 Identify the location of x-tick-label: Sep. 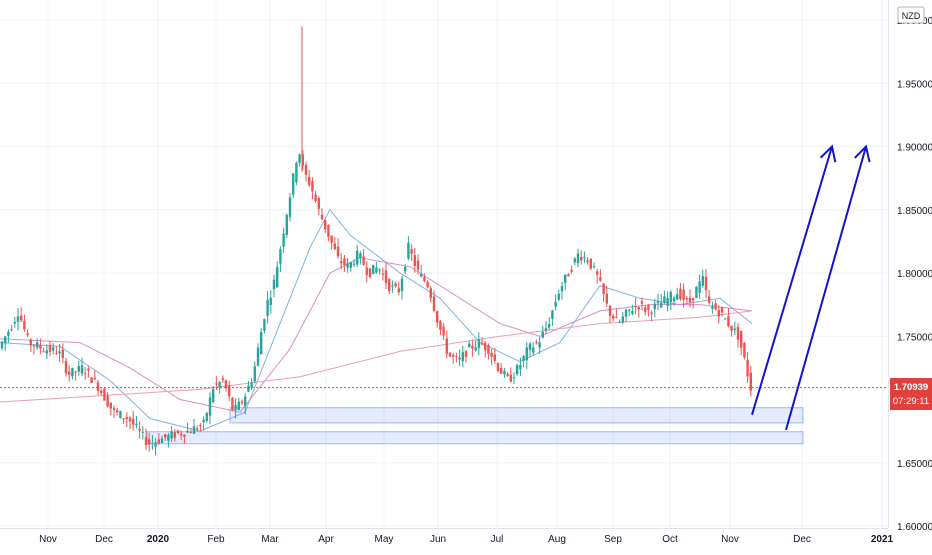
(613, 539).